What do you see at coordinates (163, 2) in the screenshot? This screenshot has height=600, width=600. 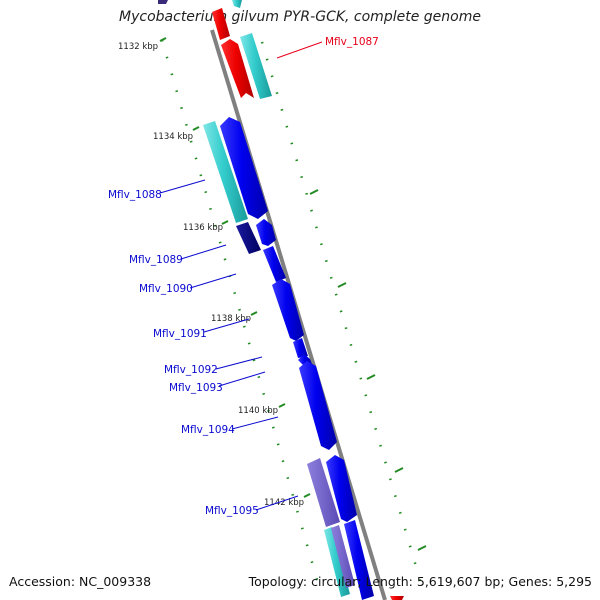 I see `gene-fragment-top-dark` at bounding box center [163, 2].